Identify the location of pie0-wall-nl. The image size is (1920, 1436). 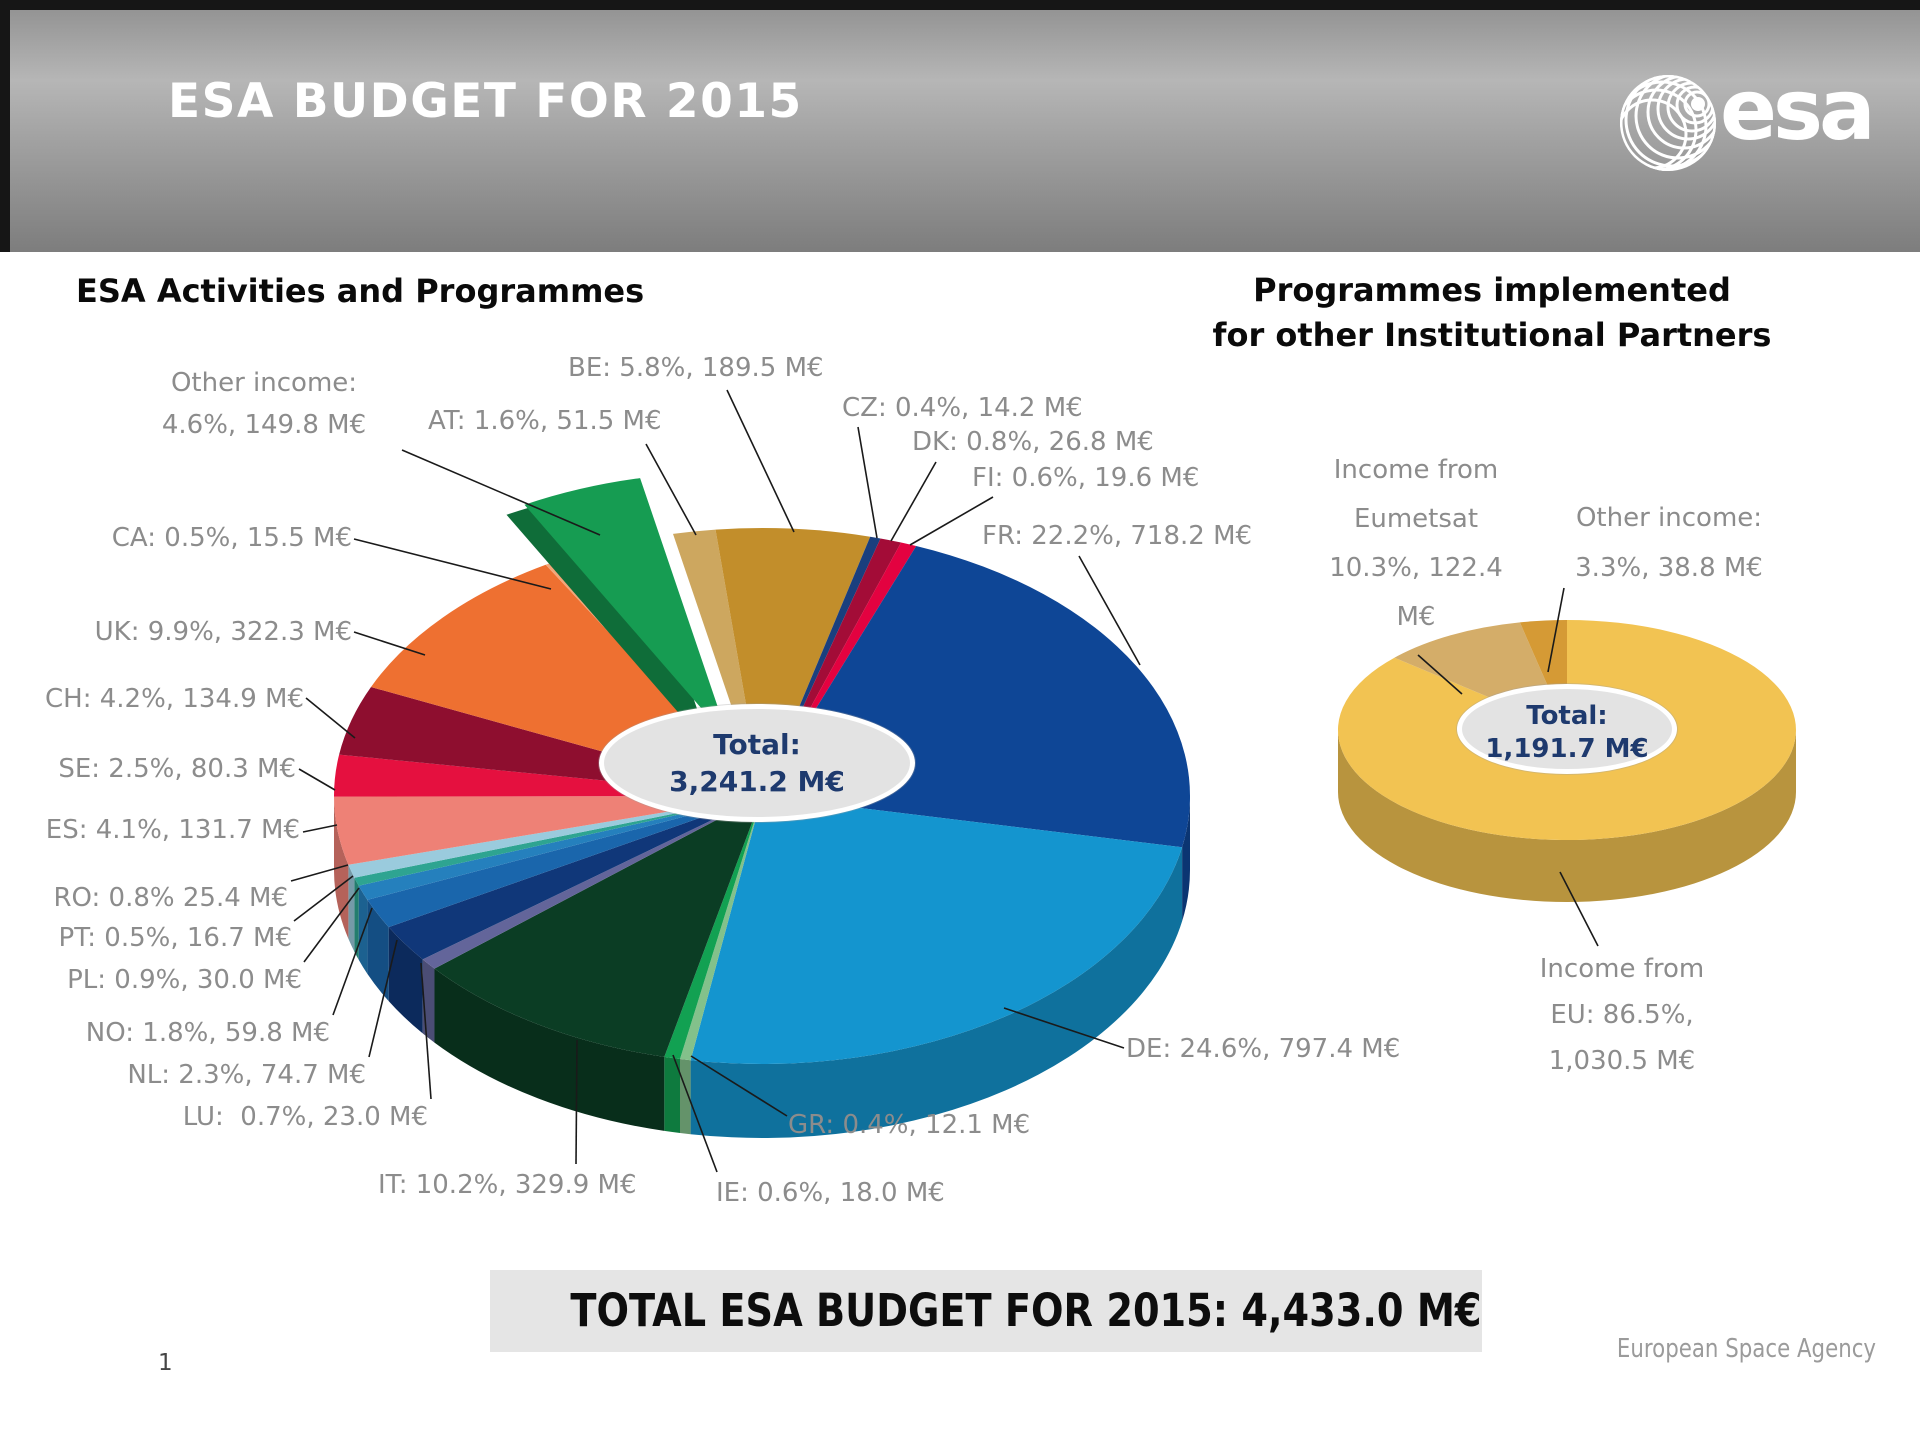
(405, 980).